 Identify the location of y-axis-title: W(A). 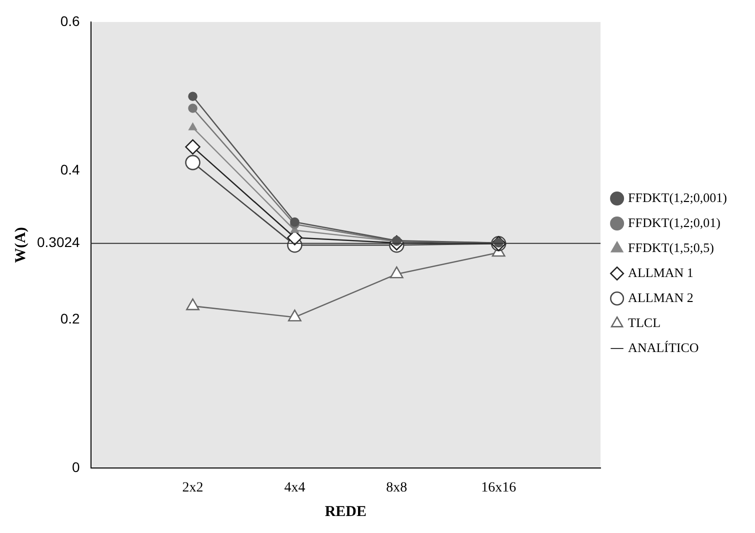
(20, 245).